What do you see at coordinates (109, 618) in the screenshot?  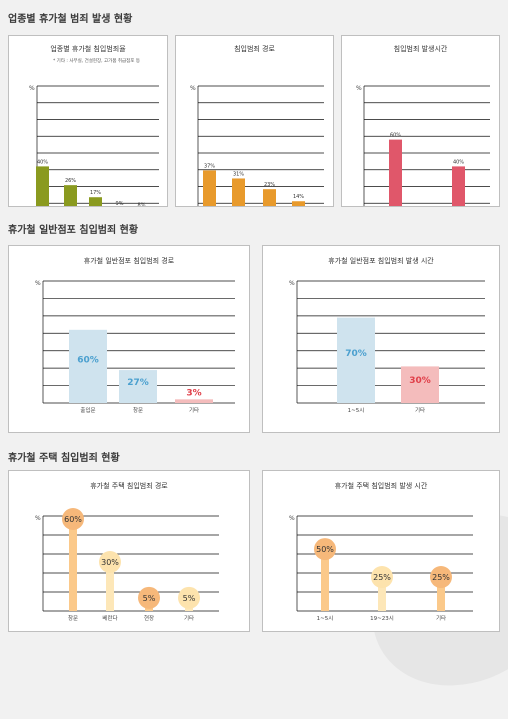 I see `category-label: 베란다` at bounding box center [109, 618].